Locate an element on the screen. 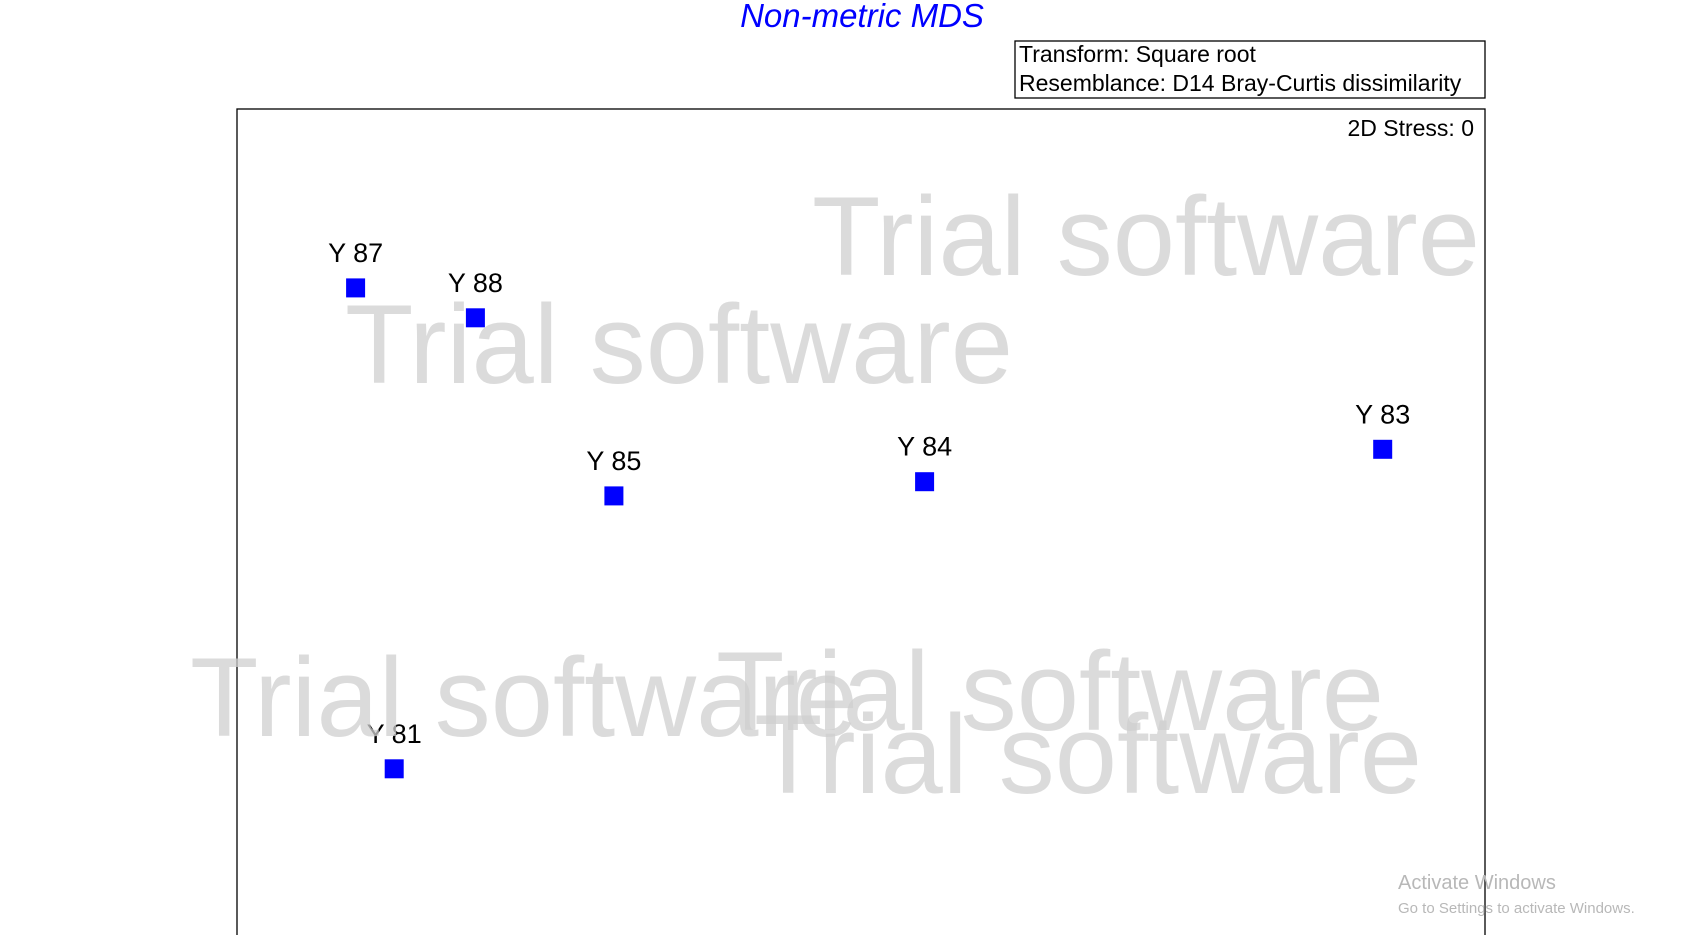 This screenshot has width=1692, height=935. data-point-label: Y 84 is located at coordinates (924, 447).